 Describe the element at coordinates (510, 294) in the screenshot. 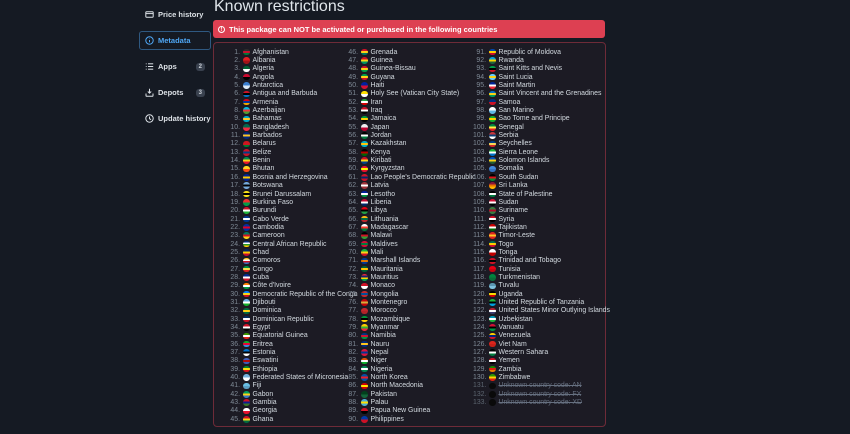

I see `country-name: Uganda` at that location.